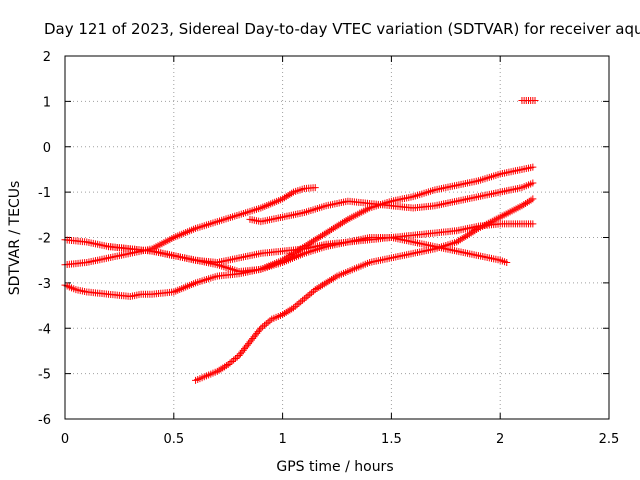  I want to click on x-tick-label: 1, so click(282, 439).